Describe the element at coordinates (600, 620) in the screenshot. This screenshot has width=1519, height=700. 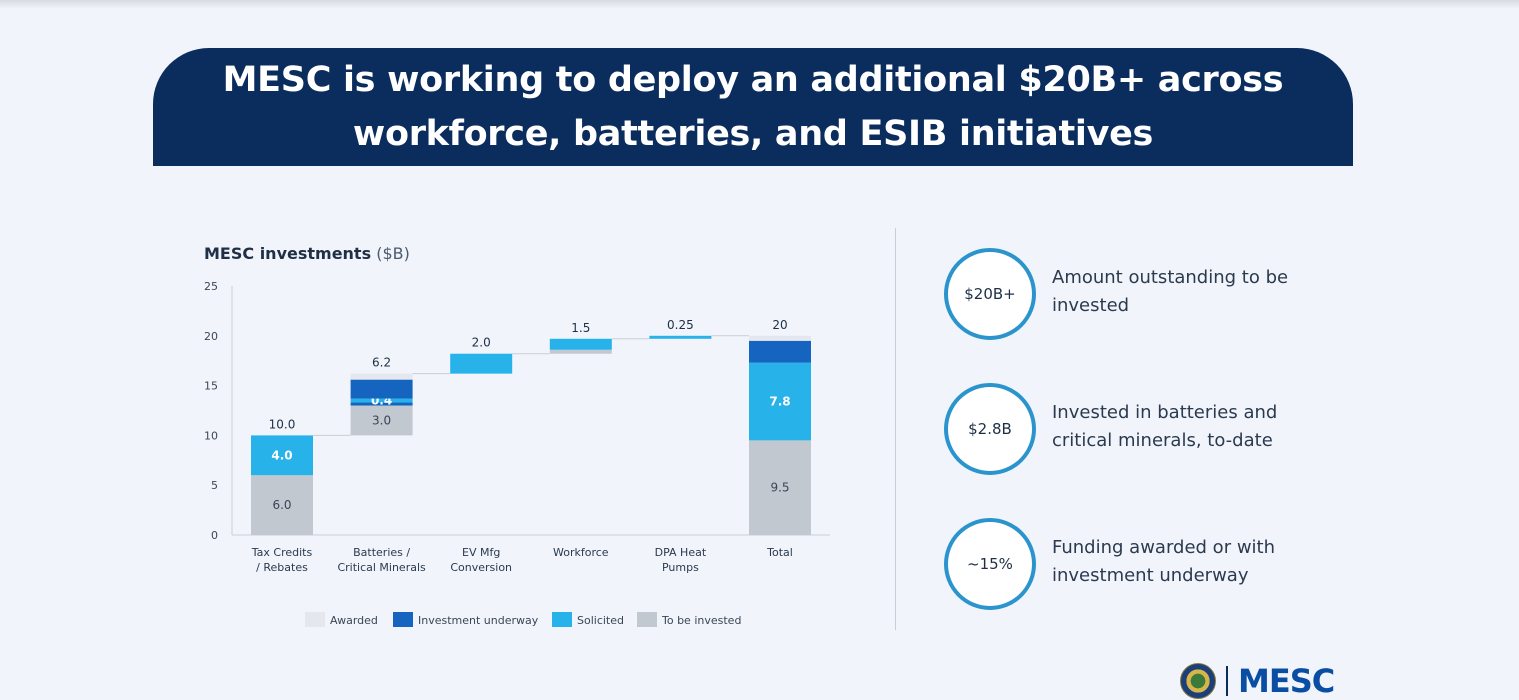
I see `legend-label: Solicited` at that location.